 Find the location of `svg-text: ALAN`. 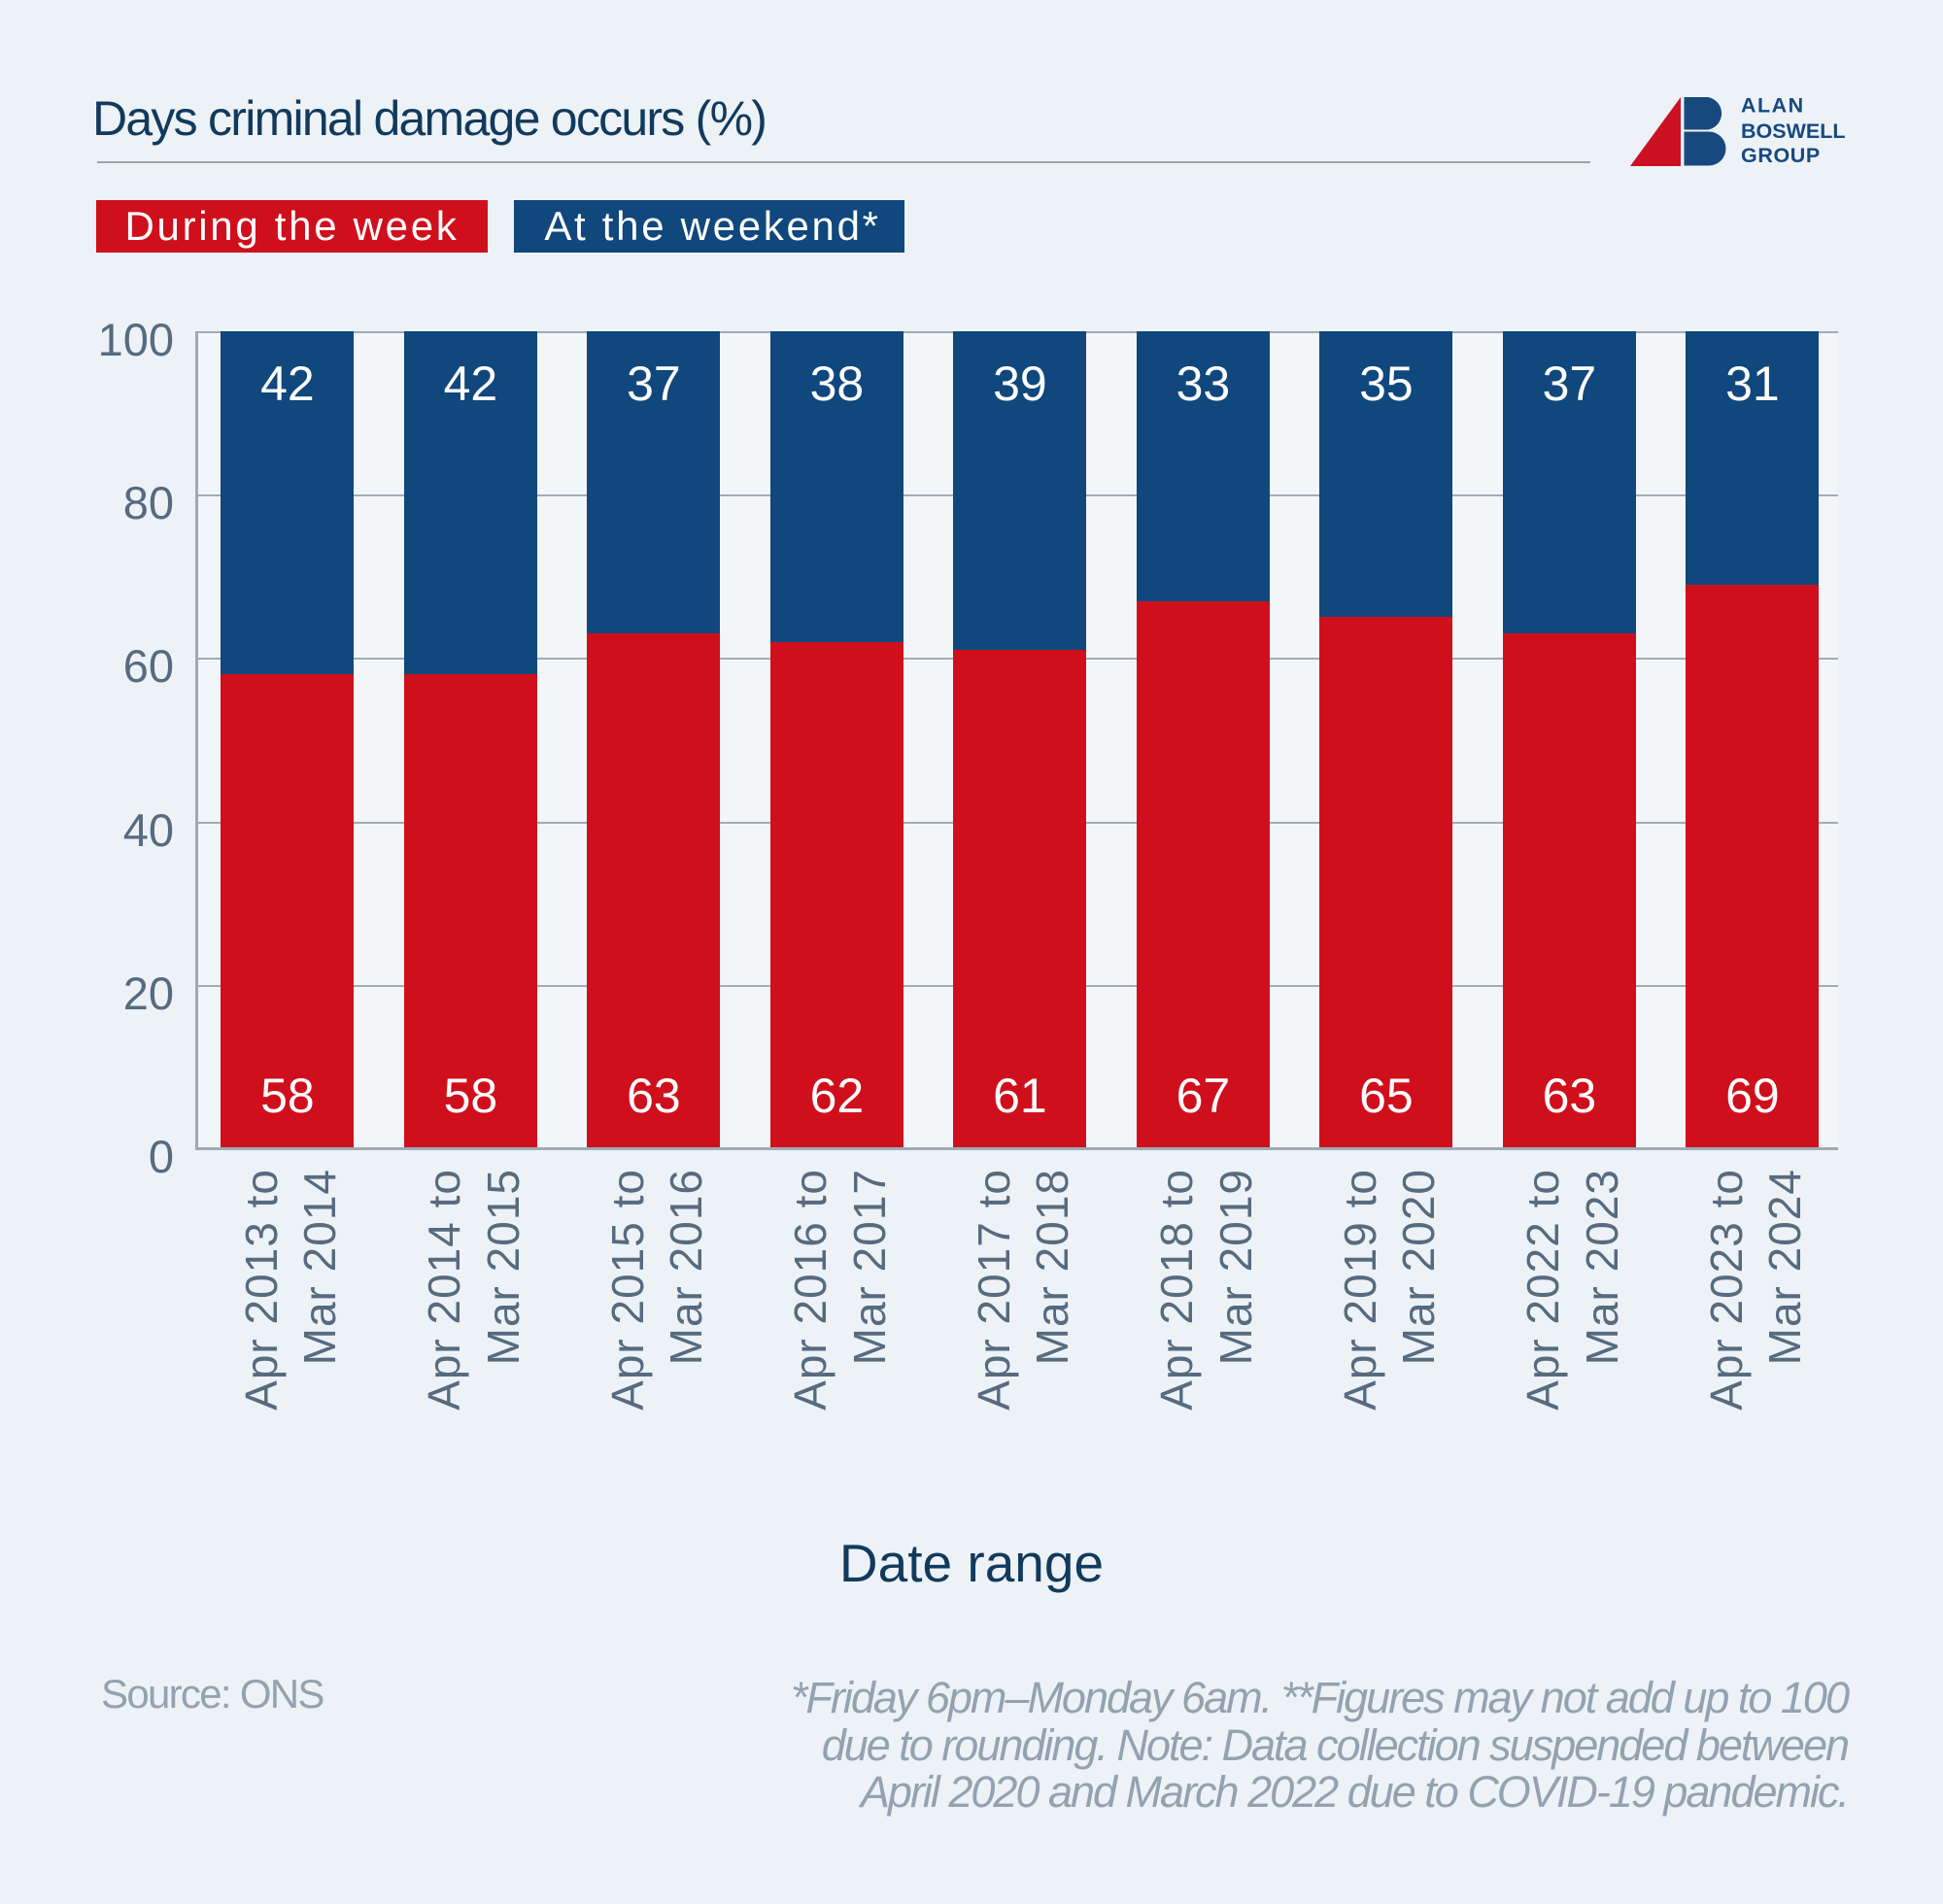

svg-text: ALAN is located at coordinates (1773, 107).